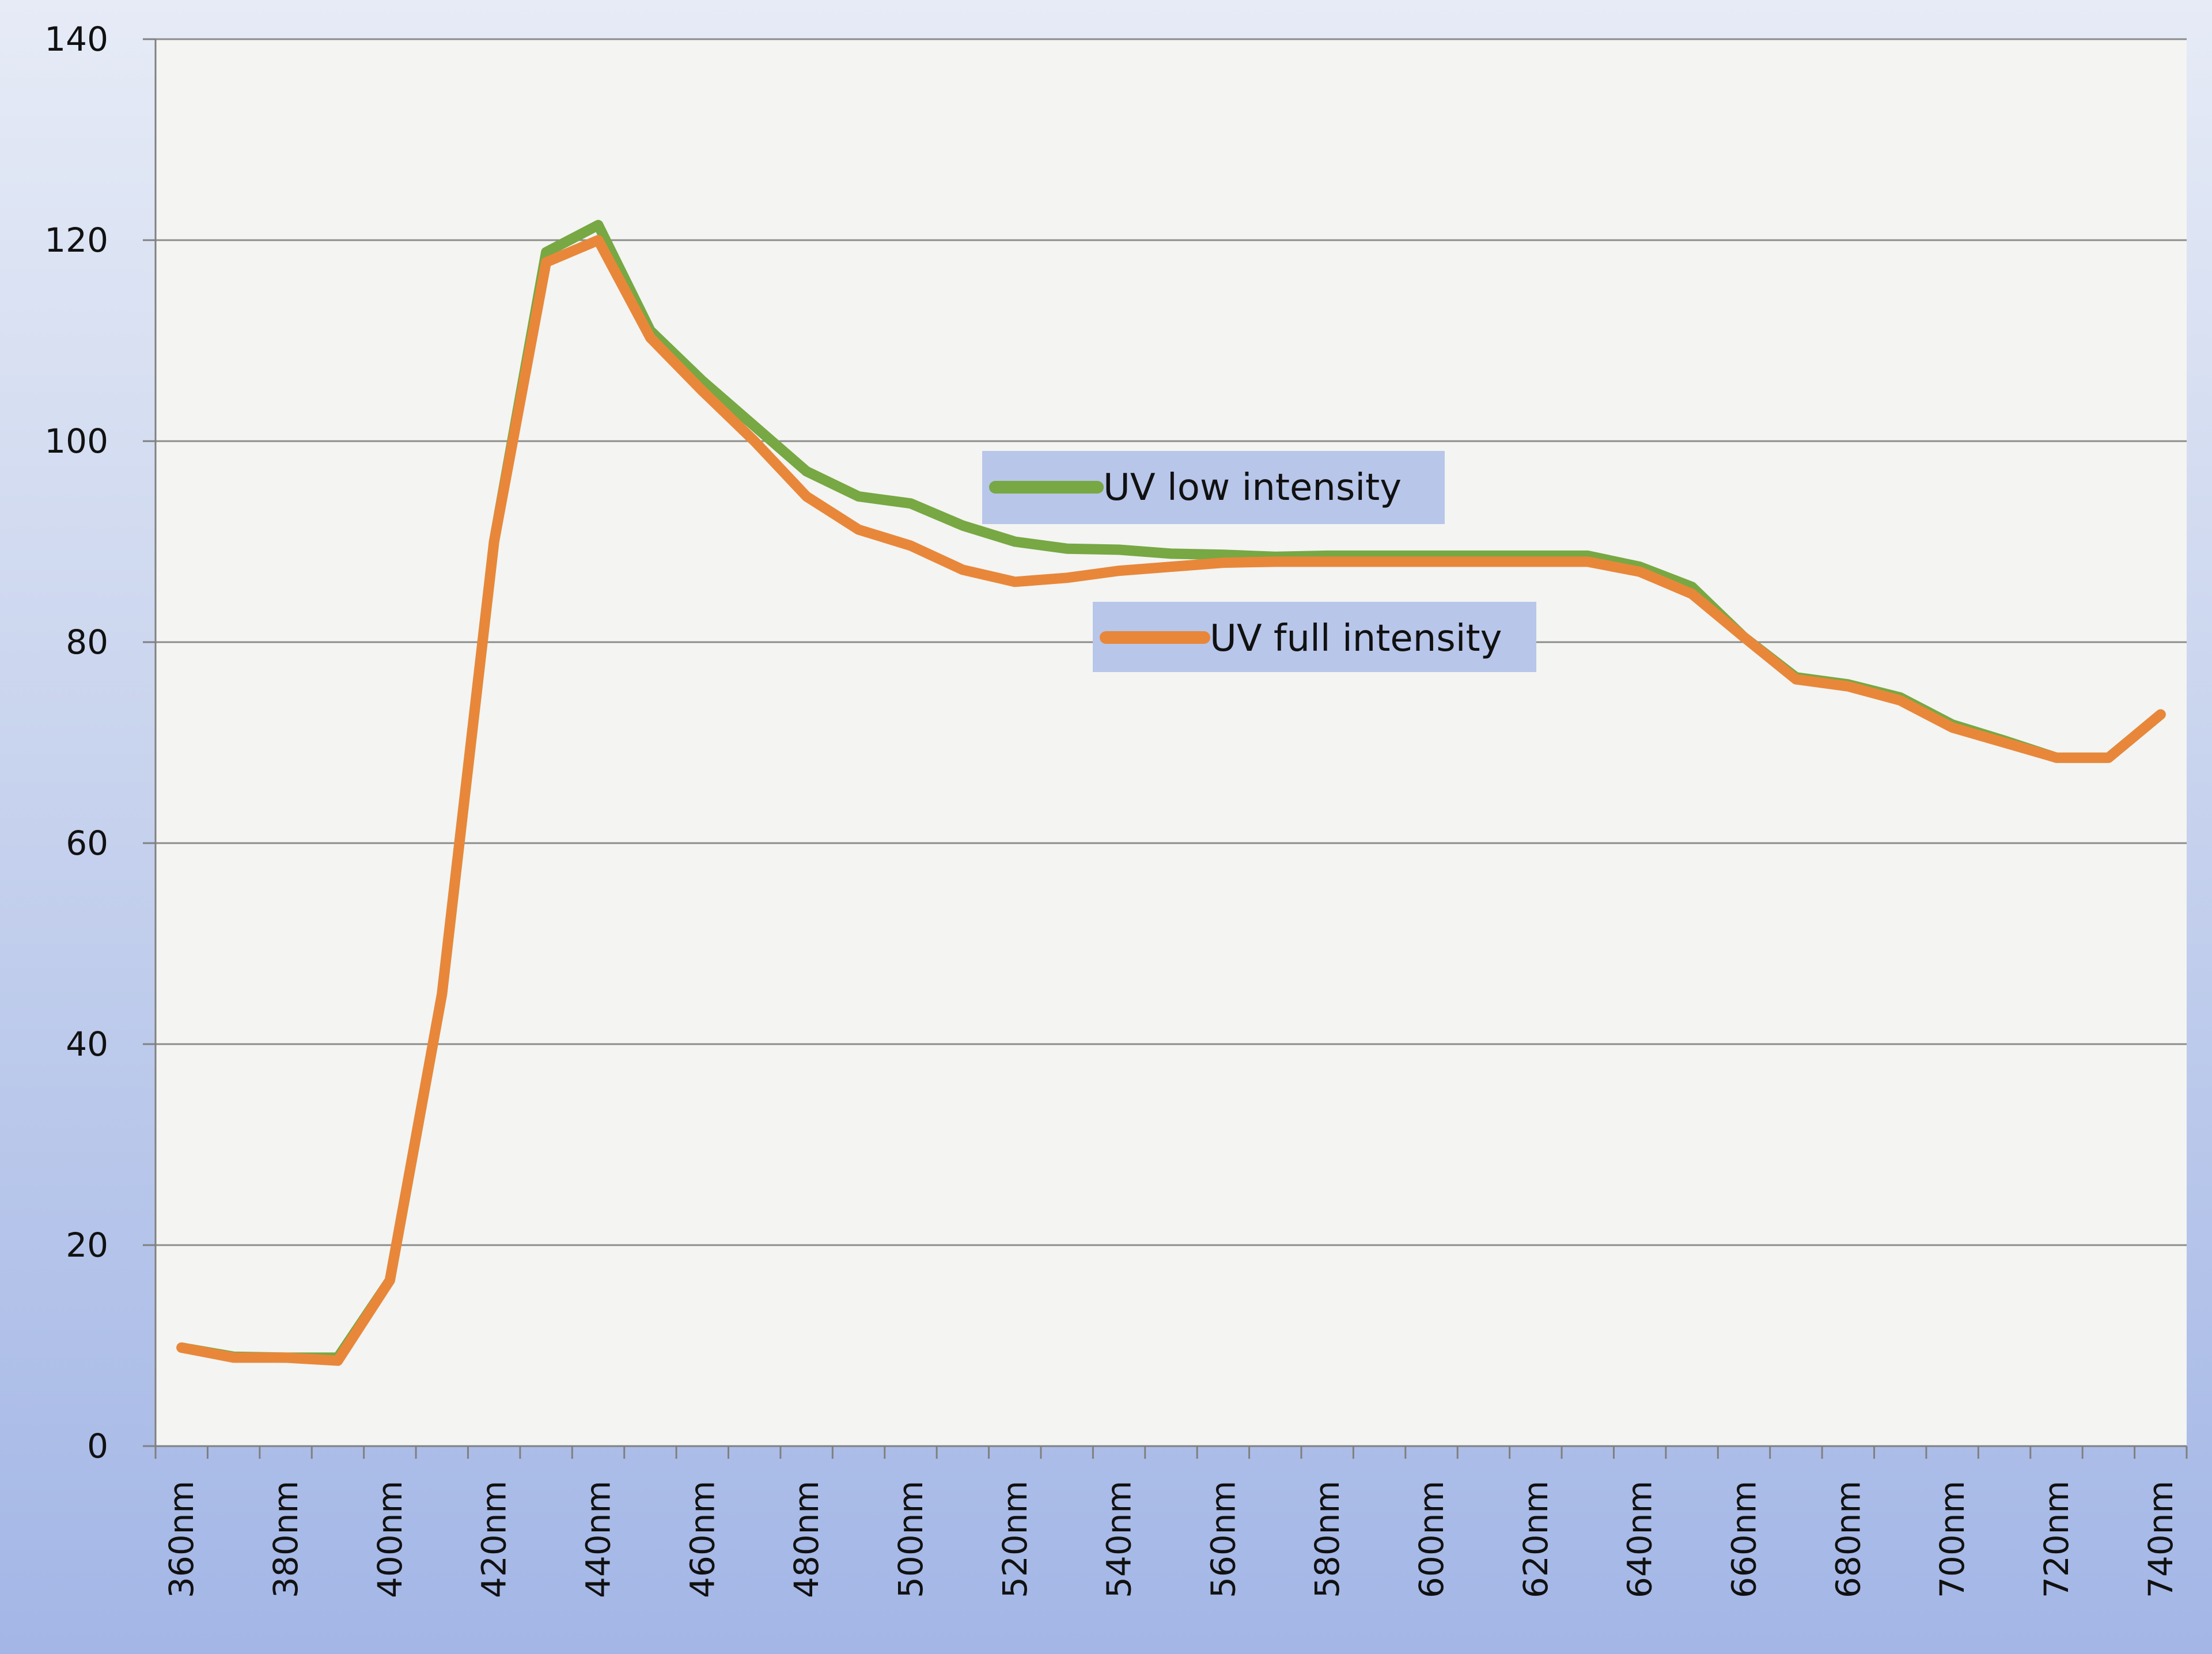  What do you see at coordinates (76, 441) in the screenshot?
I see `y-tick-label-100: 100` at bounding box center [76, 441].